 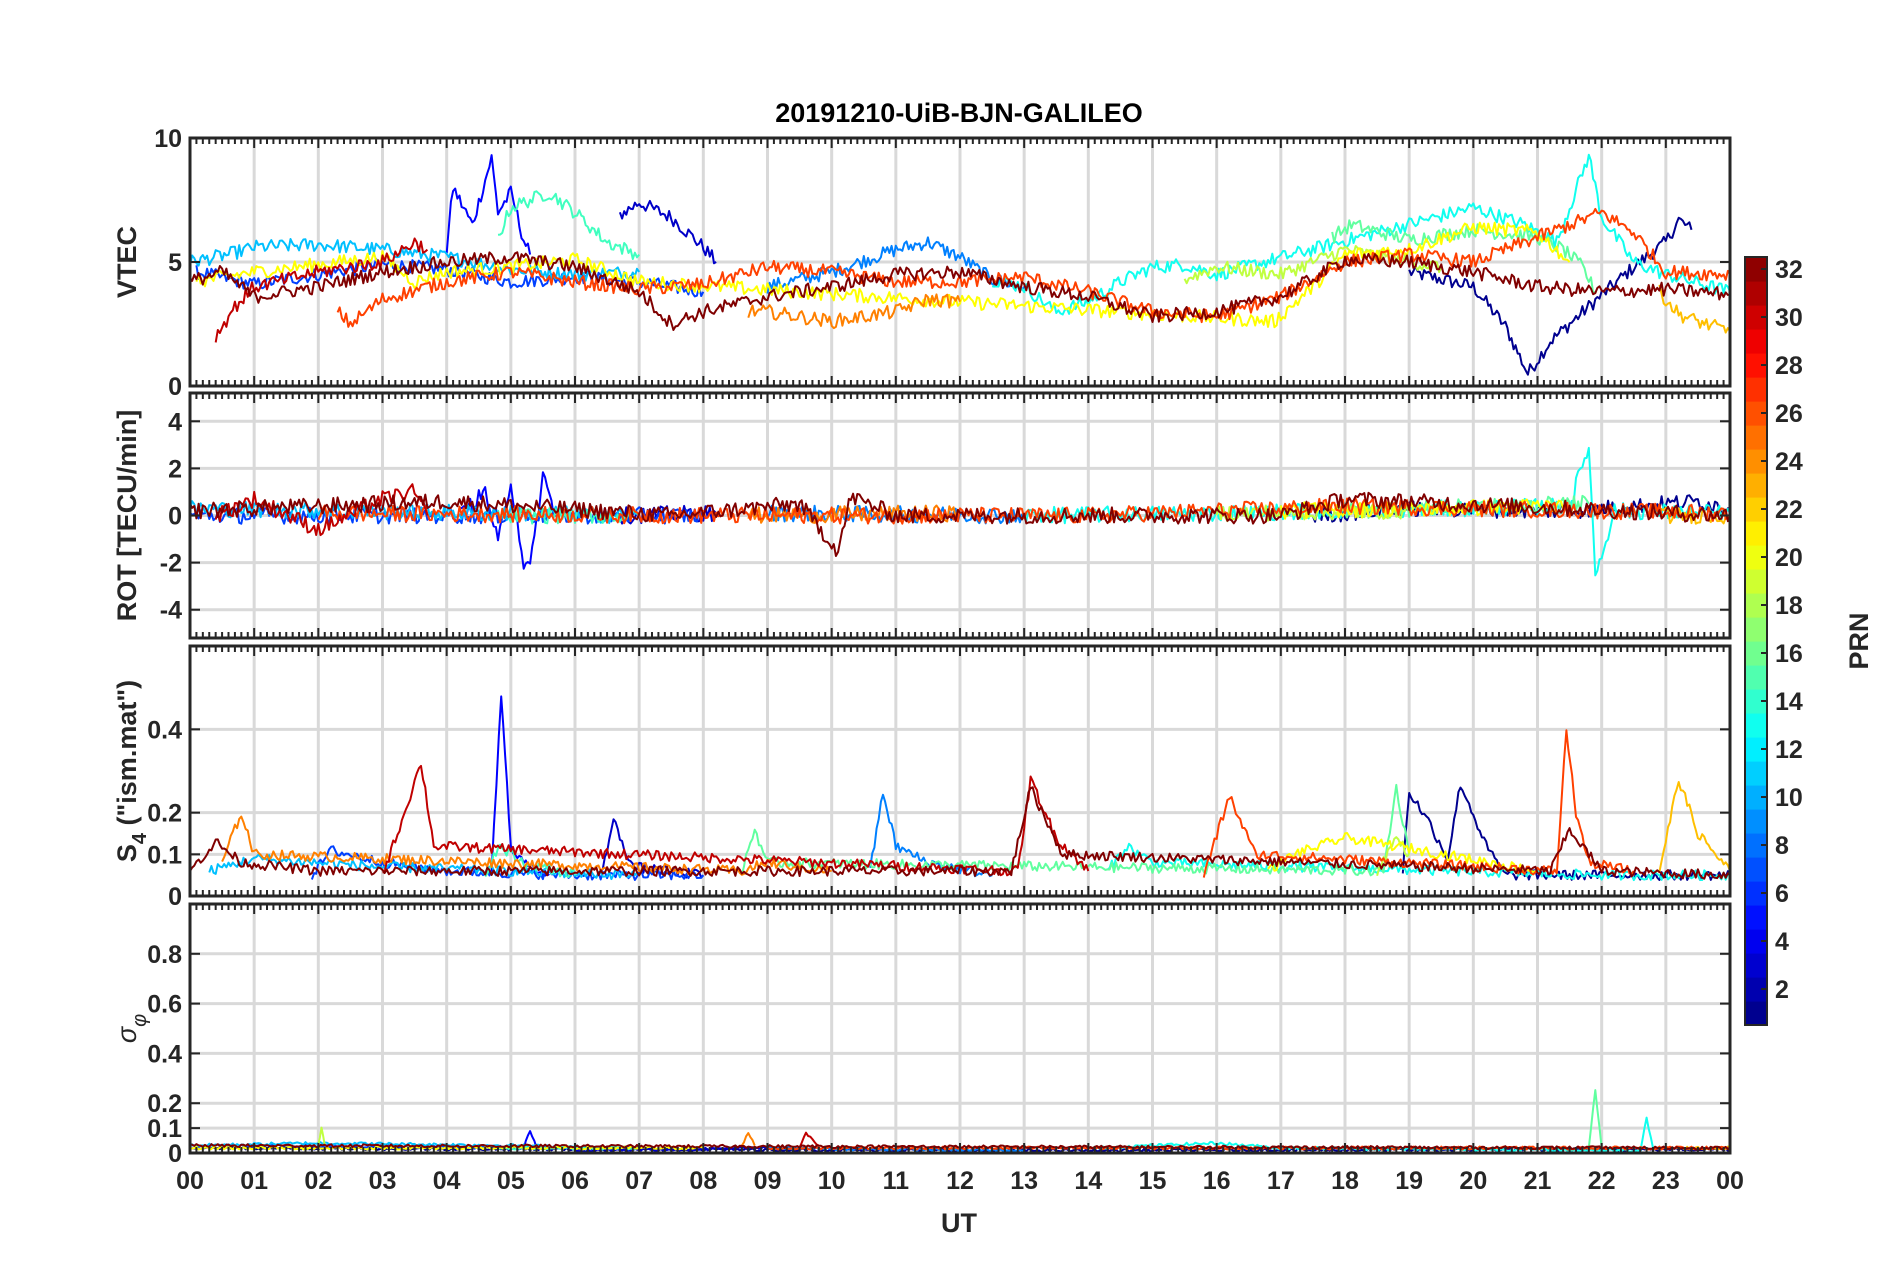 I want to click on series-prn-32-rot, so click(x=960, y=524).